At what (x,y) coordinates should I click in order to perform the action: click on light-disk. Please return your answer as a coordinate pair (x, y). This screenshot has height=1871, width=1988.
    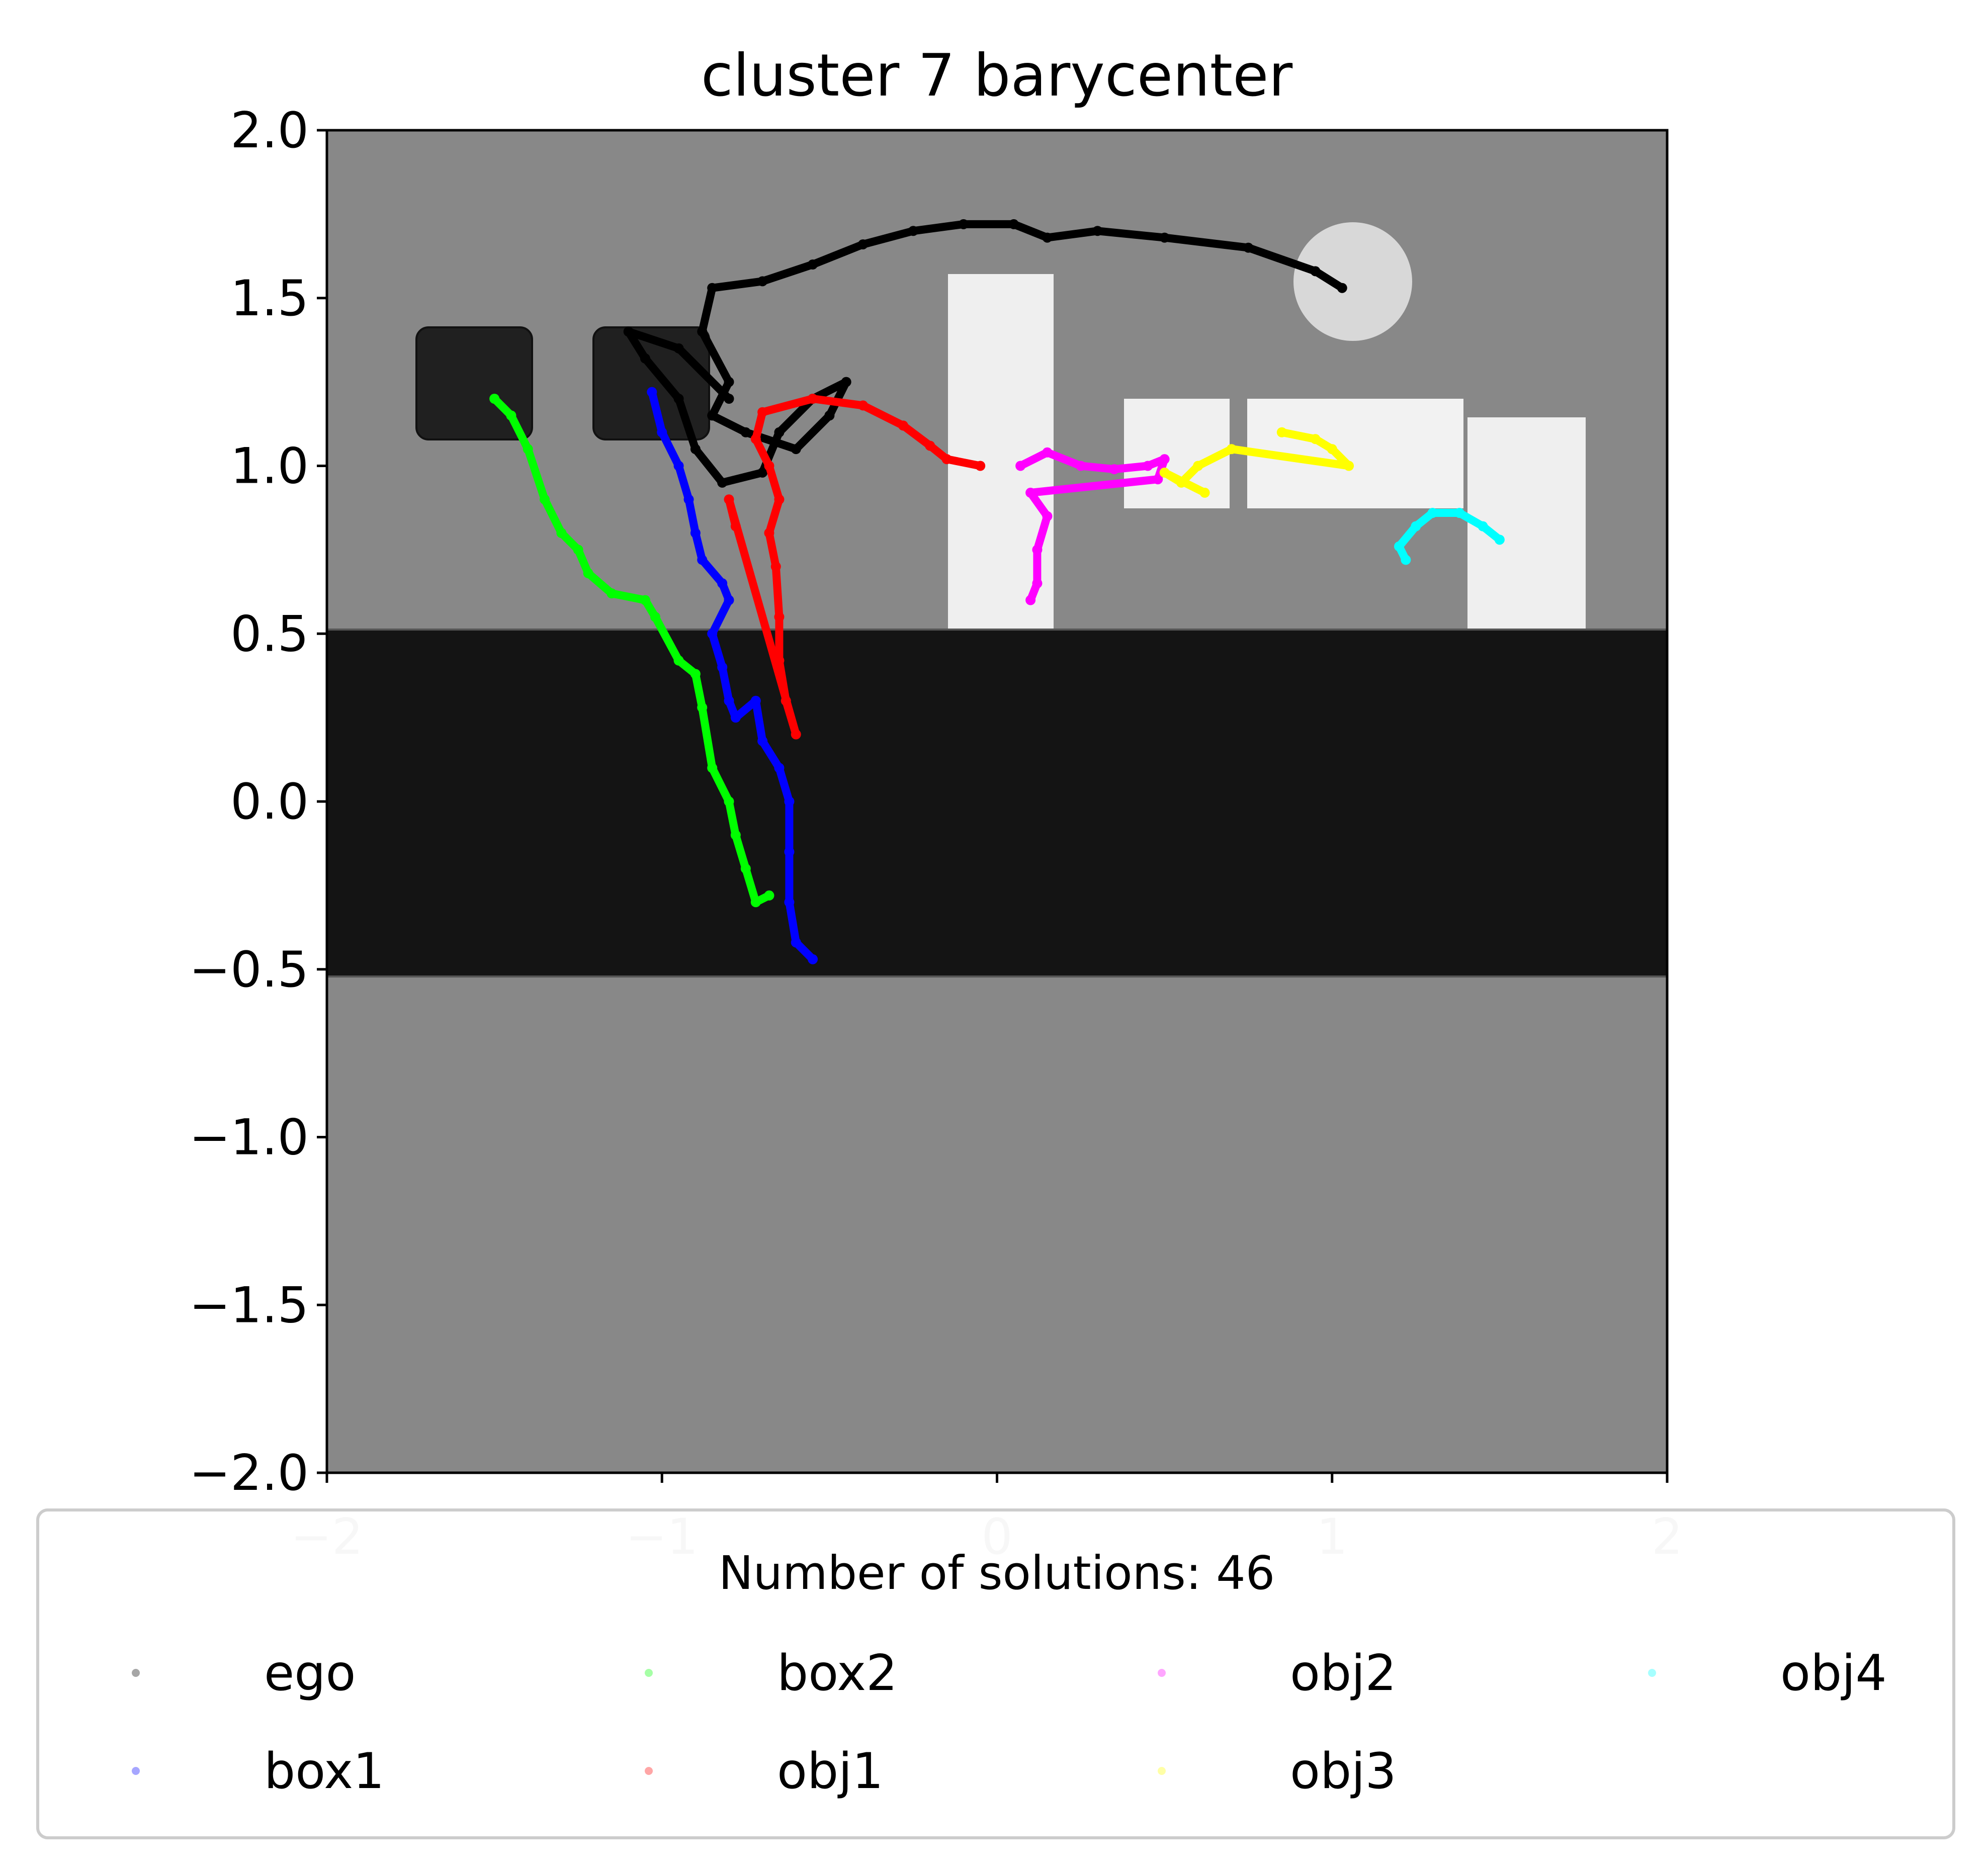
    Looking at the image, I should click on (1353, 281).